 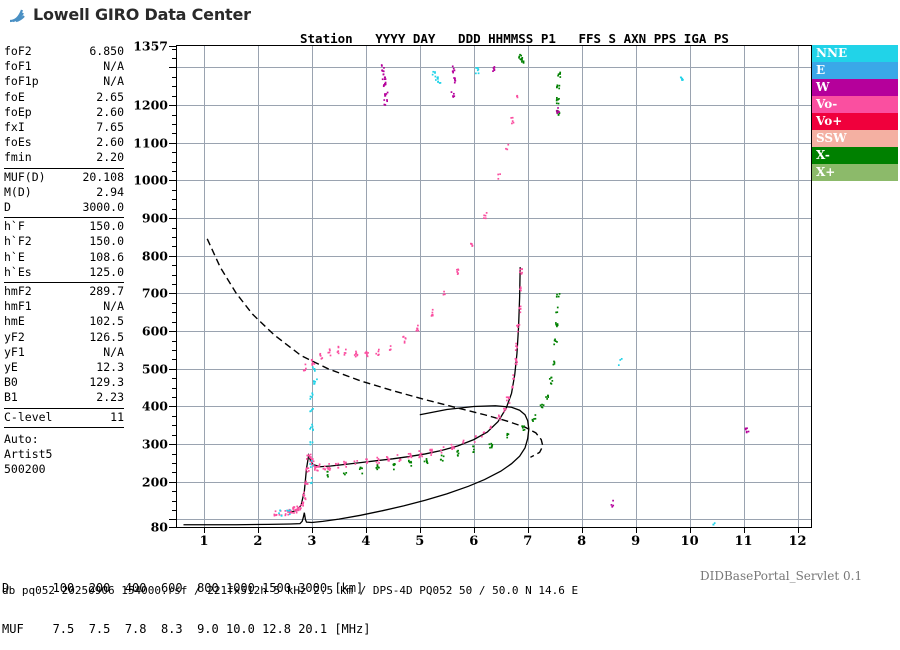 What do you see at coordinates (64, 455) in the screenshot?
I see `autoscaling-info: Auto: Artist5 500200` at bounding box center [64, 455].